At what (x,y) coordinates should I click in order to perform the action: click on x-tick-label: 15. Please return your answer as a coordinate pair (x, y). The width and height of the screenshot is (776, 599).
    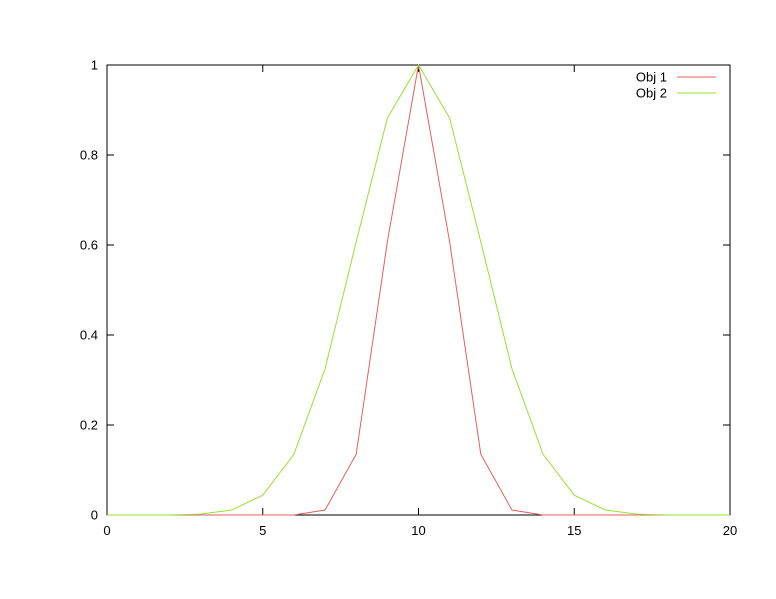
    Looking at the image, I should click on (574, 530).